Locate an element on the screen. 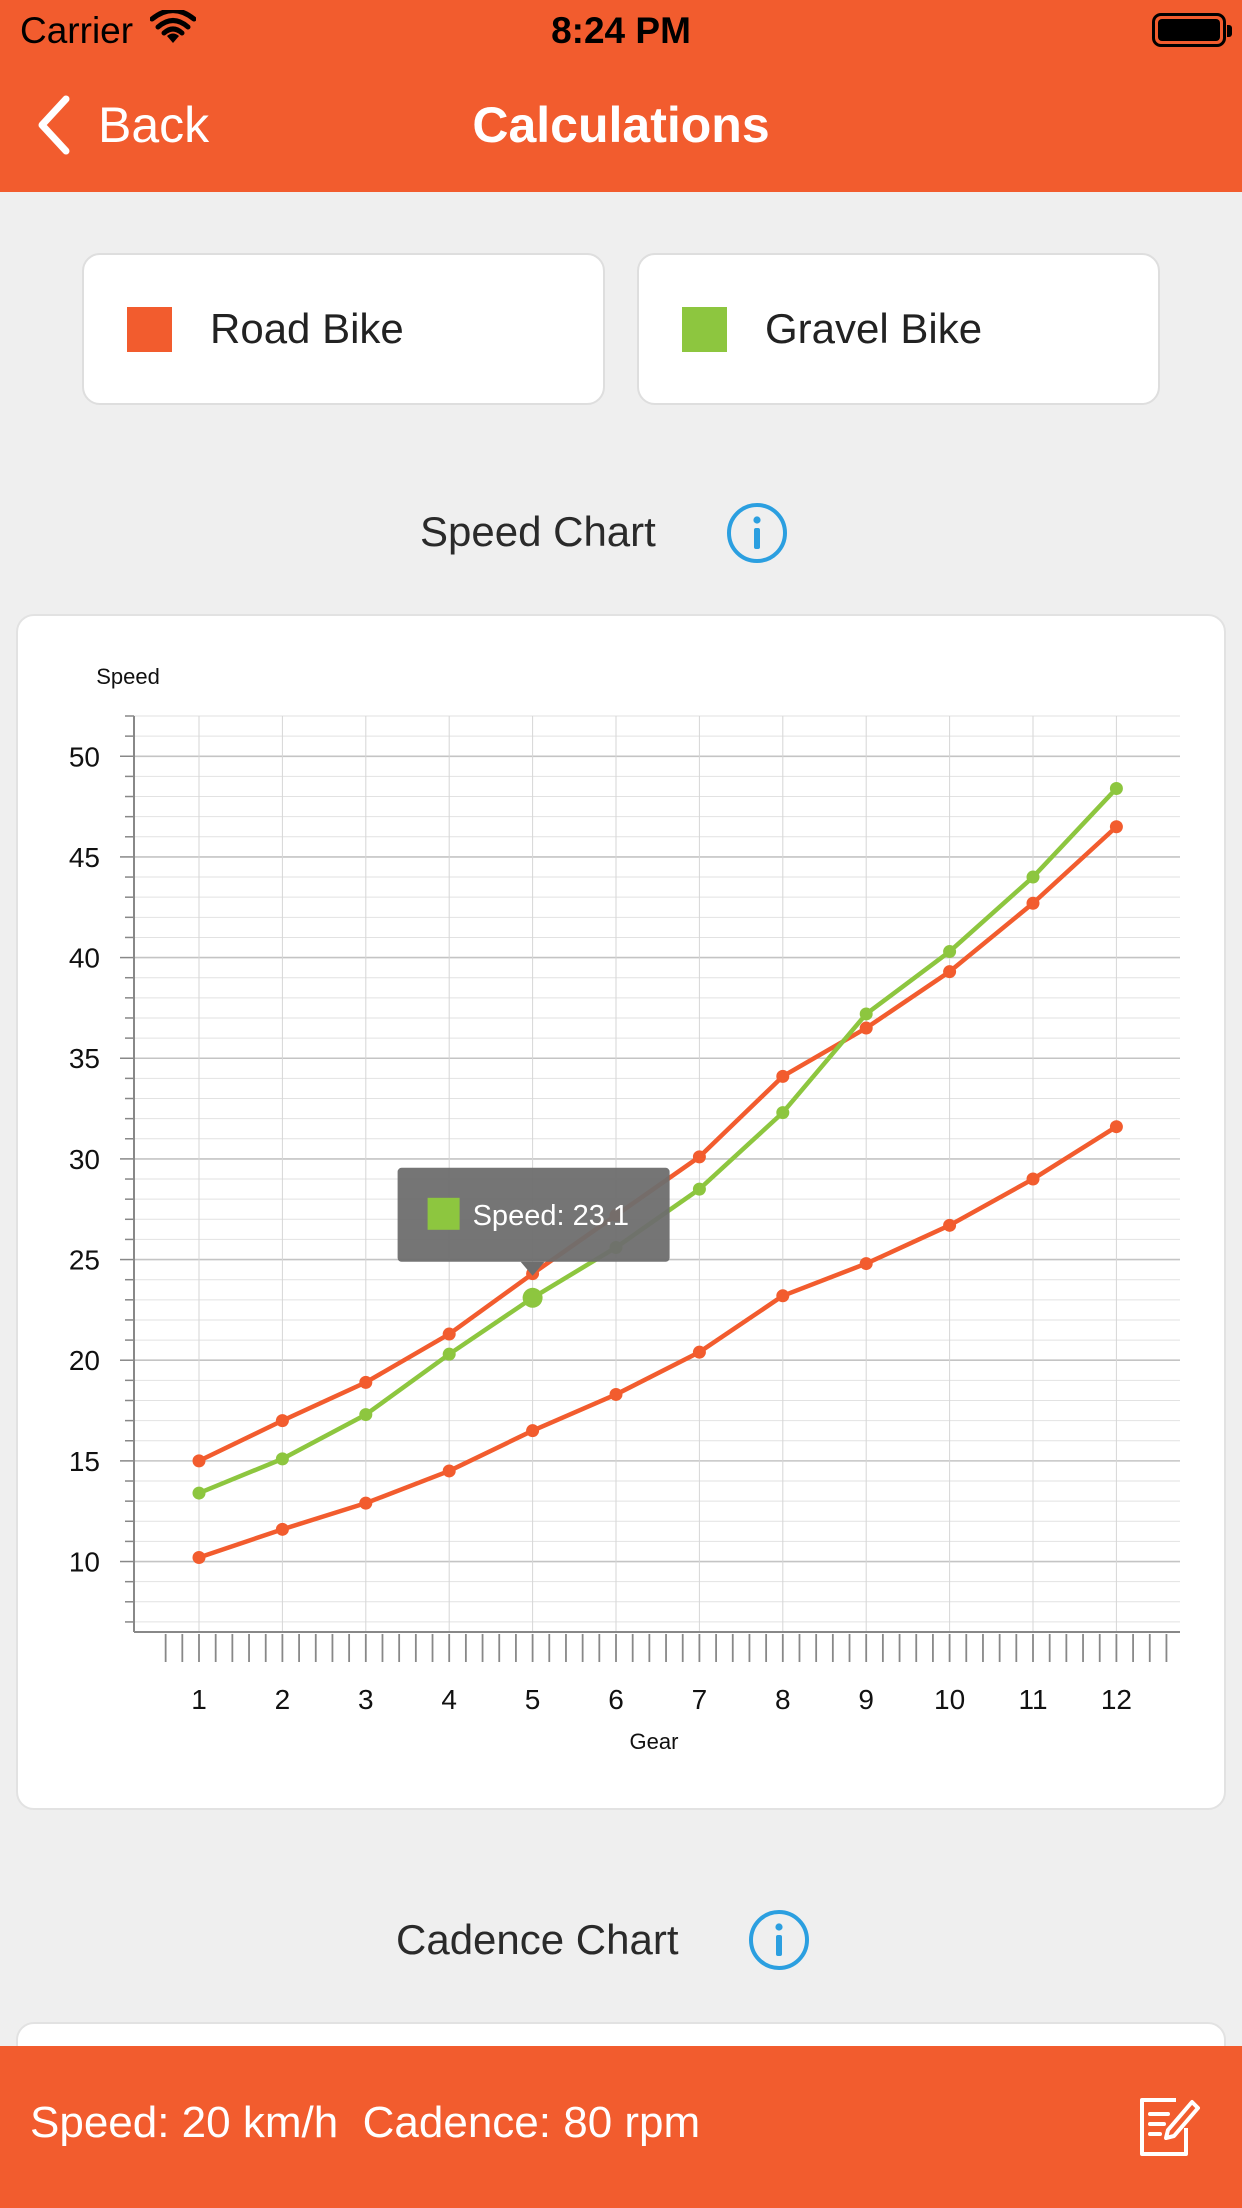 Image resolution: width=1242 pixels, height=2208 pixels. x-tick-label: 12 is located at coordinates (1116, 1699).